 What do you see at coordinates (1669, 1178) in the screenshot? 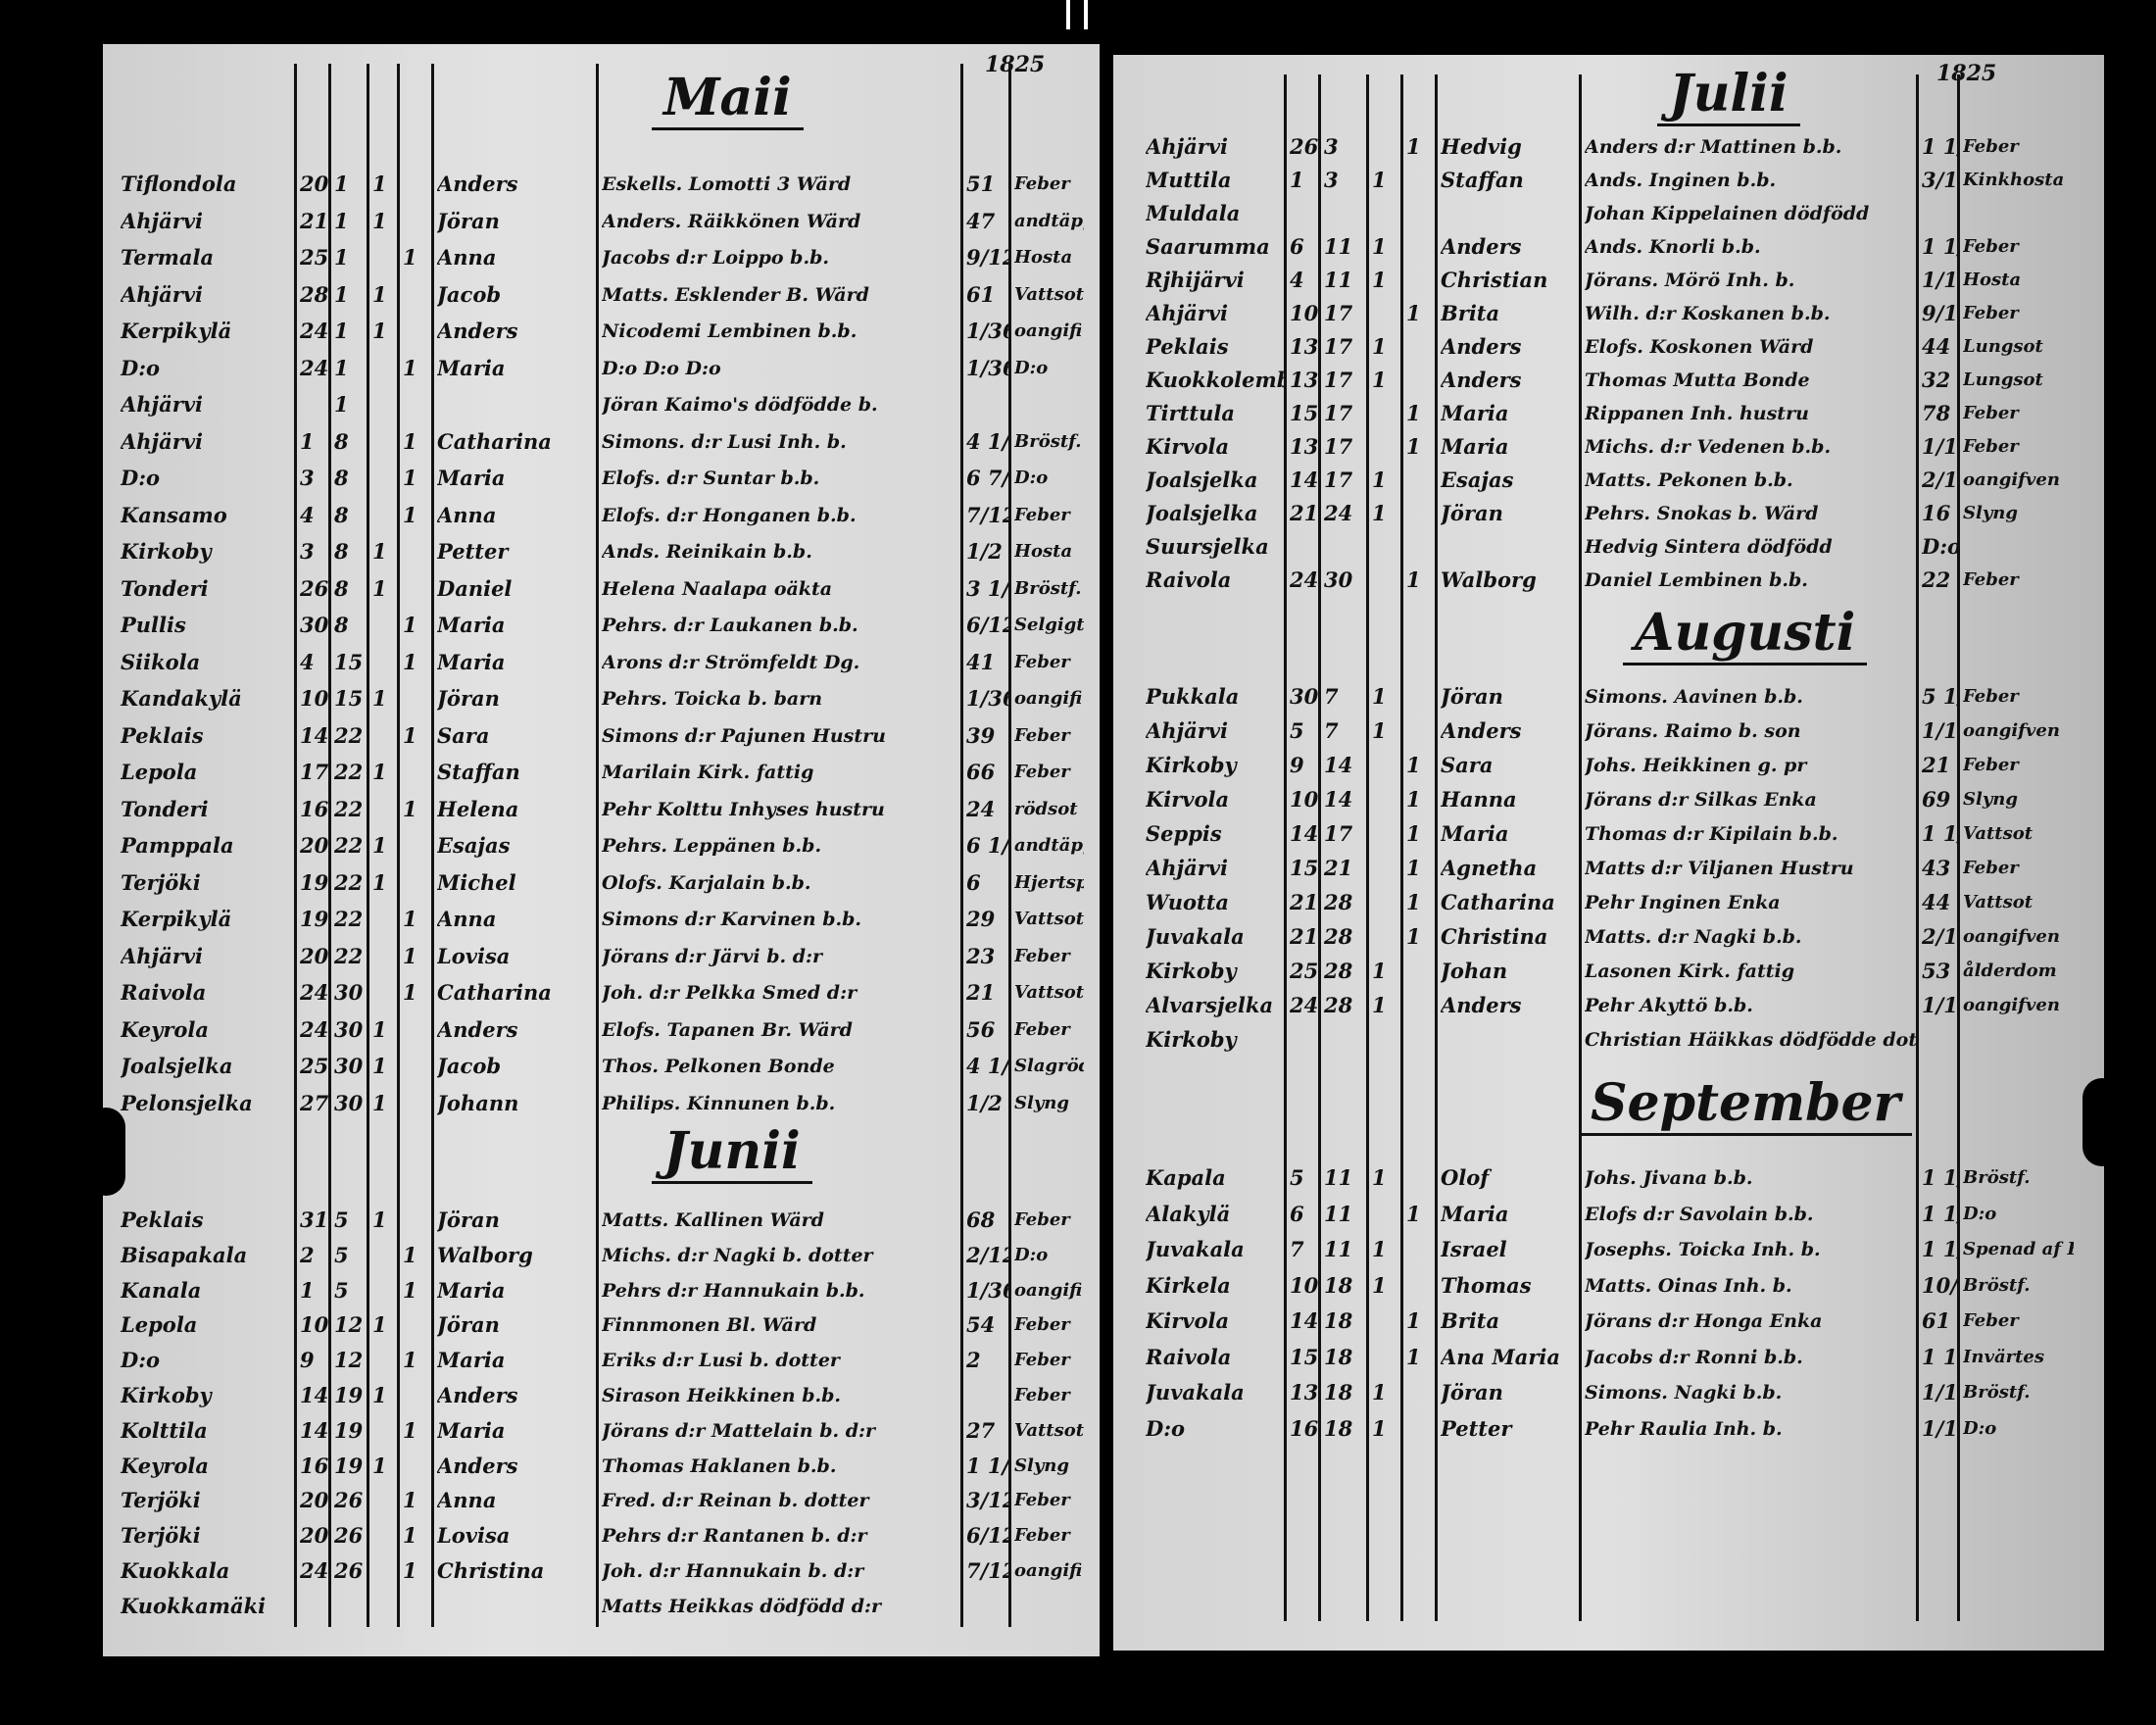
I see `entry-parents: Johs. Jivana b.b.` at bounding box center [1669, 1178].